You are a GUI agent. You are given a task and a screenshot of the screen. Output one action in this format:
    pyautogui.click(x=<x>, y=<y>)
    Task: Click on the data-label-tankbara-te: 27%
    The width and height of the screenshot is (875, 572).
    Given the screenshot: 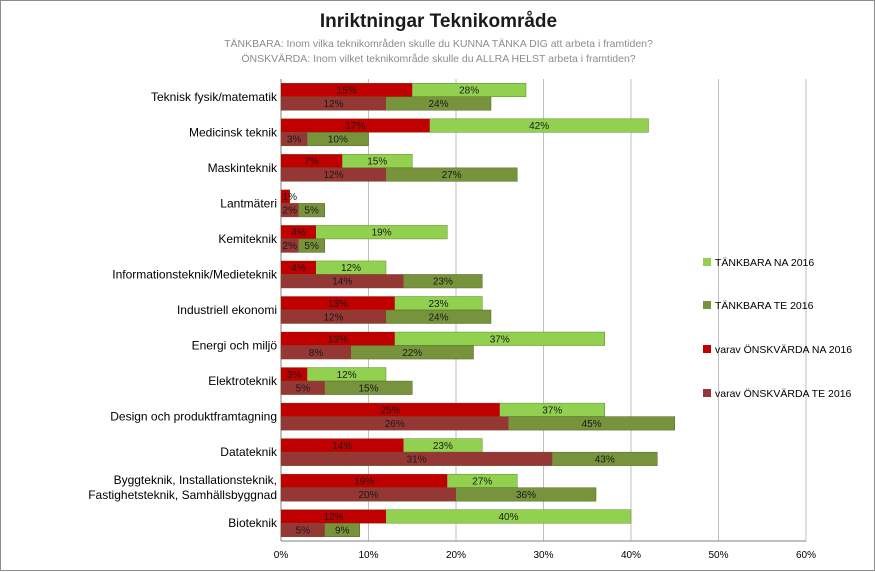 What is the action you would take?
    pyautogui.click(x=452, y=175)
    